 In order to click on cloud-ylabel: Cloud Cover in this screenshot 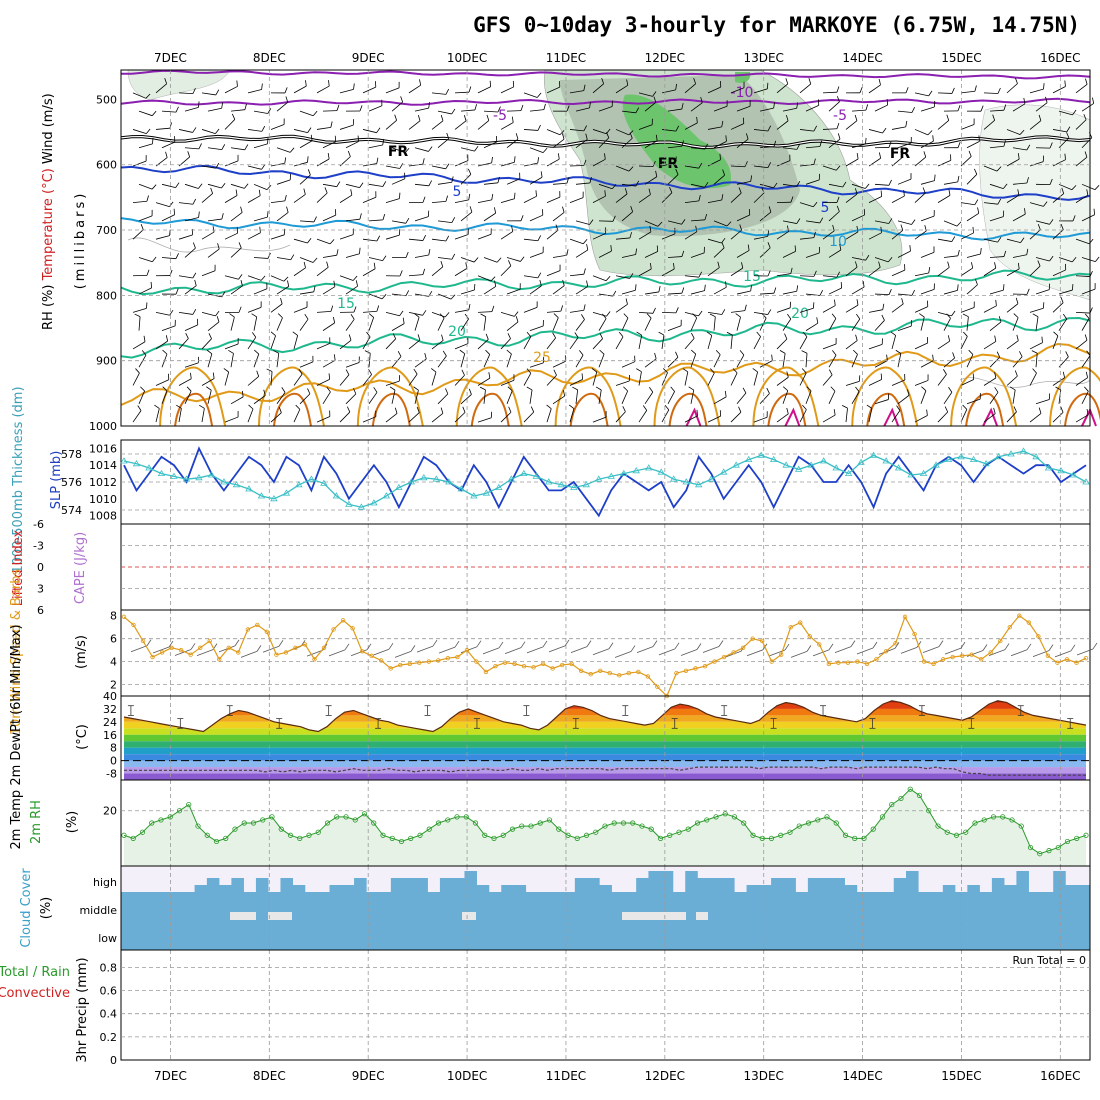, I will do `click(26, 908)`.